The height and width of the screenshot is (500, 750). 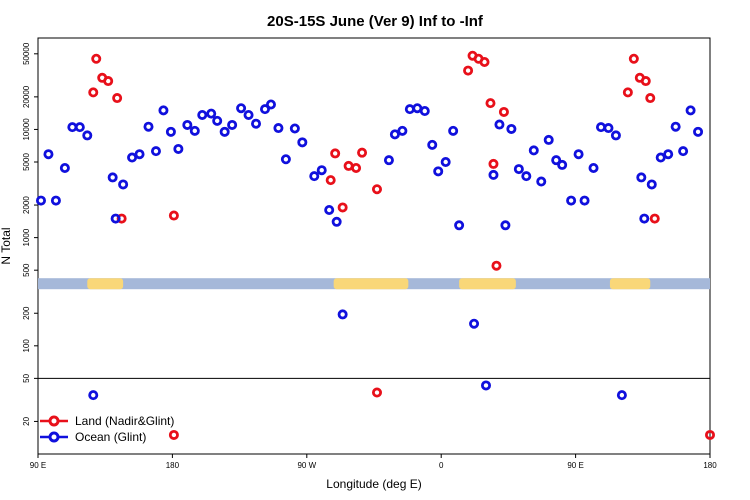 I want to click on x-tick-label: 90 E, so click(x=575, y=465).